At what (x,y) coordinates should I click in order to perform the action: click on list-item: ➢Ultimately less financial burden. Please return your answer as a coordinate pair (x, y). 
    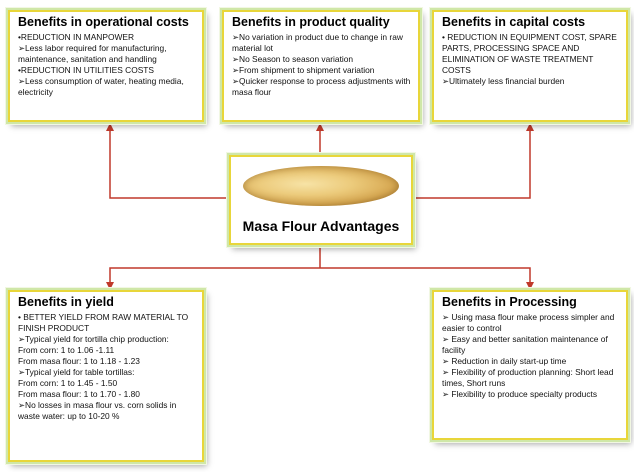
    Looking at the image, I should click on (503, 81).